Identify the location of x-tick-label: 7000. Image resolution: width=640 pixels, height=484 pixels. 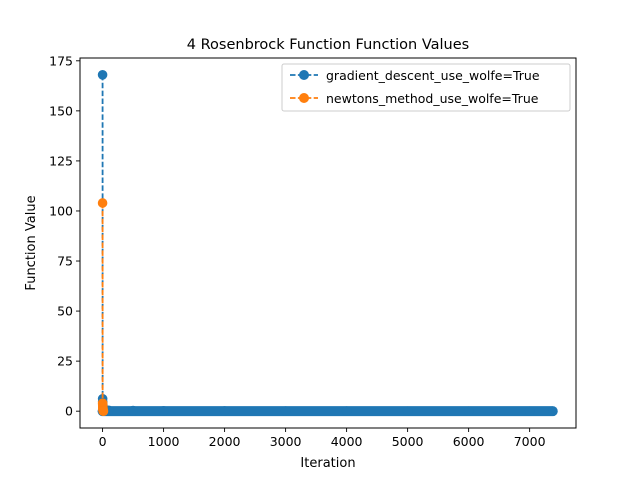
(530, 441).